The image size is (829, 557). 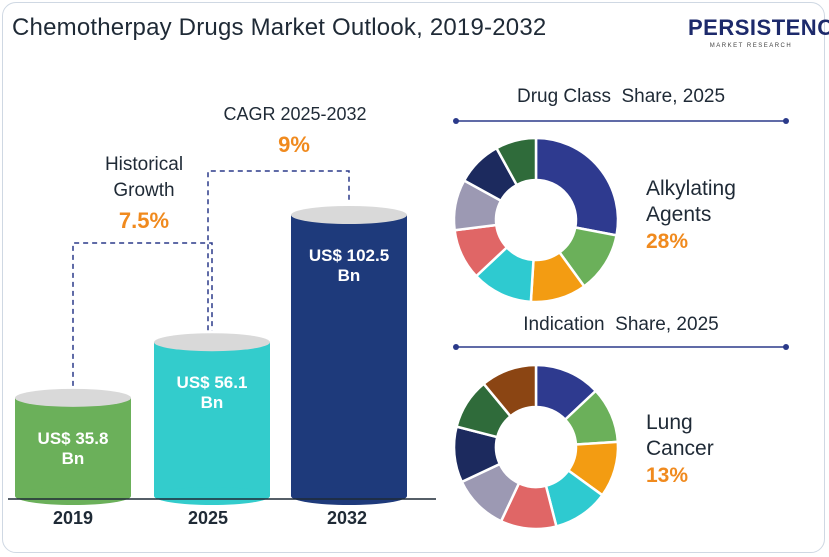 I want to click on bar-base-2032, so click(x=349, y=496).